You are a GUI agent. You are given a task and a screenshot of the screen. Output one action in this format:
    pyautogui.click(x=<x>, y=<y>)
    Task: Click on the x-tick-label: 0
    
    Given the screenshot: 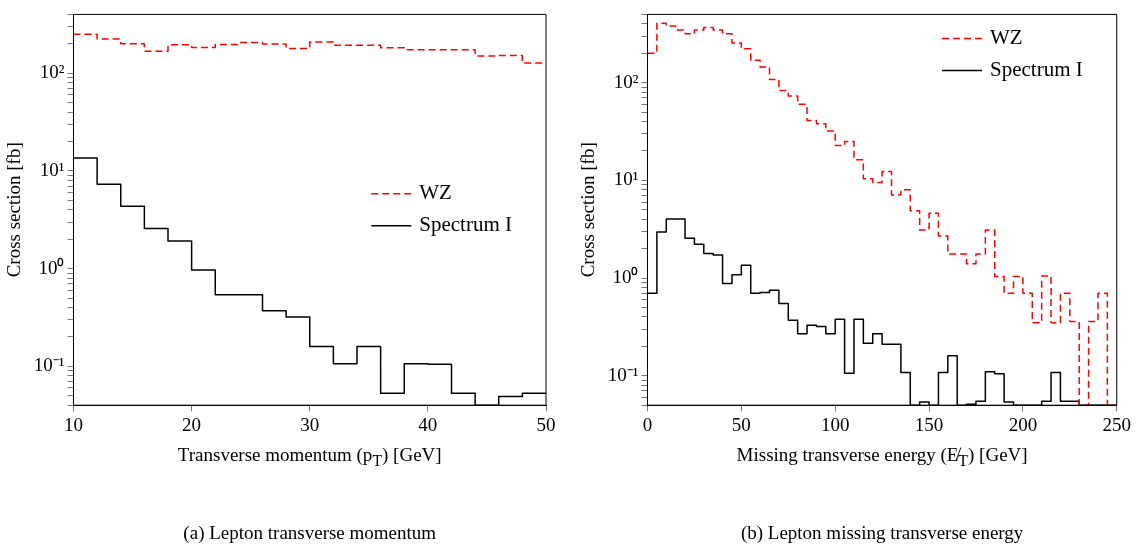 What is the action you would take?
    pyautogui.click(x=647, y=424)
    